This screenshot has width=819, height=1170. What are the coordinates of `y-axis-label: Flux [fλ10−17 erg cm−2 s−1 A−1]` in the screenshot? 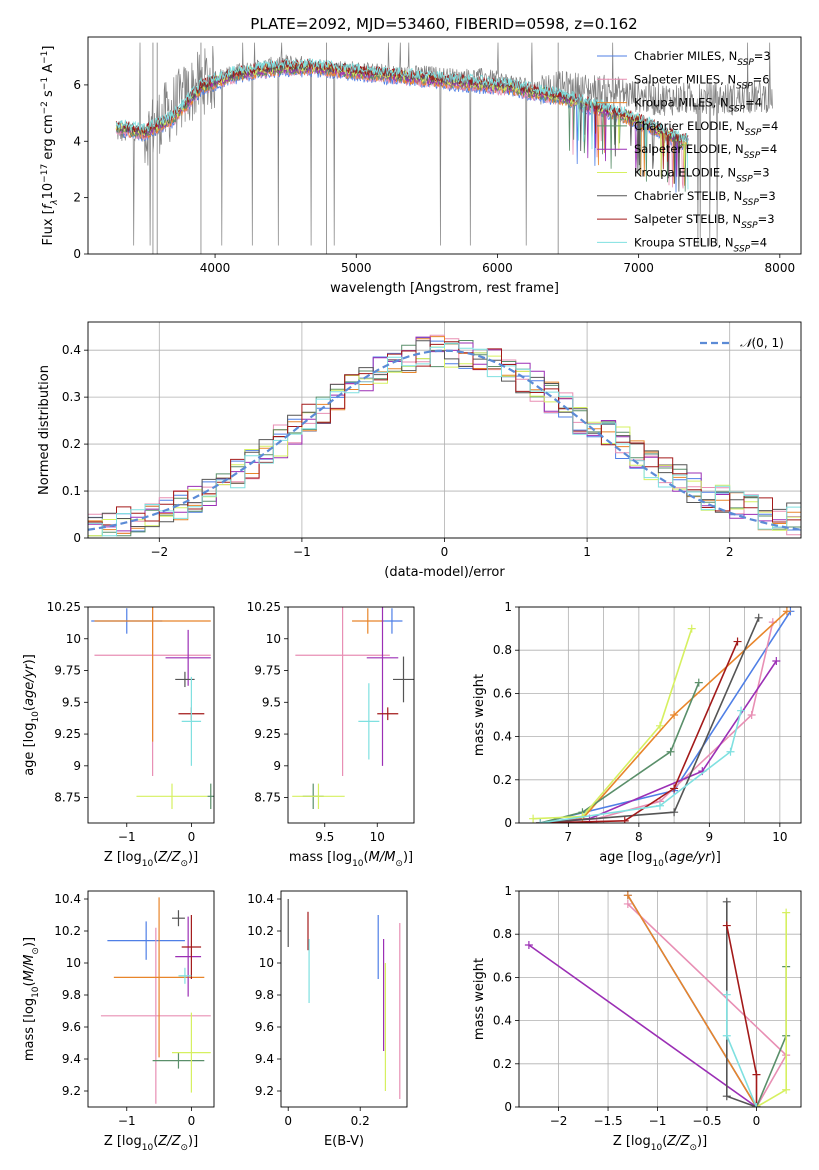 It's located at (50, 146).